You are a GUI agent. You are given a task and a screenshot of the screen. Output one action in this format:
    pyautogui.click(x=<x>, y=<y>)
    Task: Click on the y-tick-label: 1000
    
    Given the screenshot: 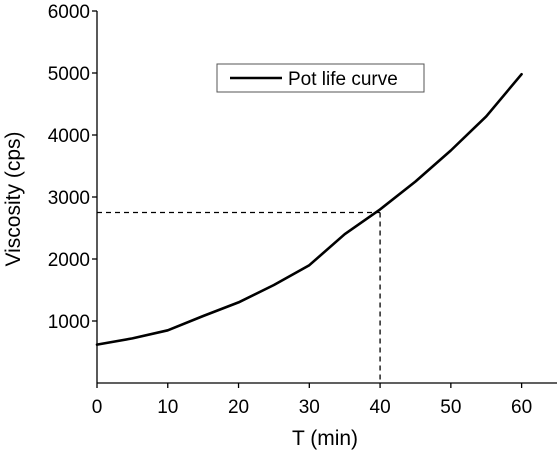 What is the action you would take?
    pyautogui.click(x=69, y=322)
    